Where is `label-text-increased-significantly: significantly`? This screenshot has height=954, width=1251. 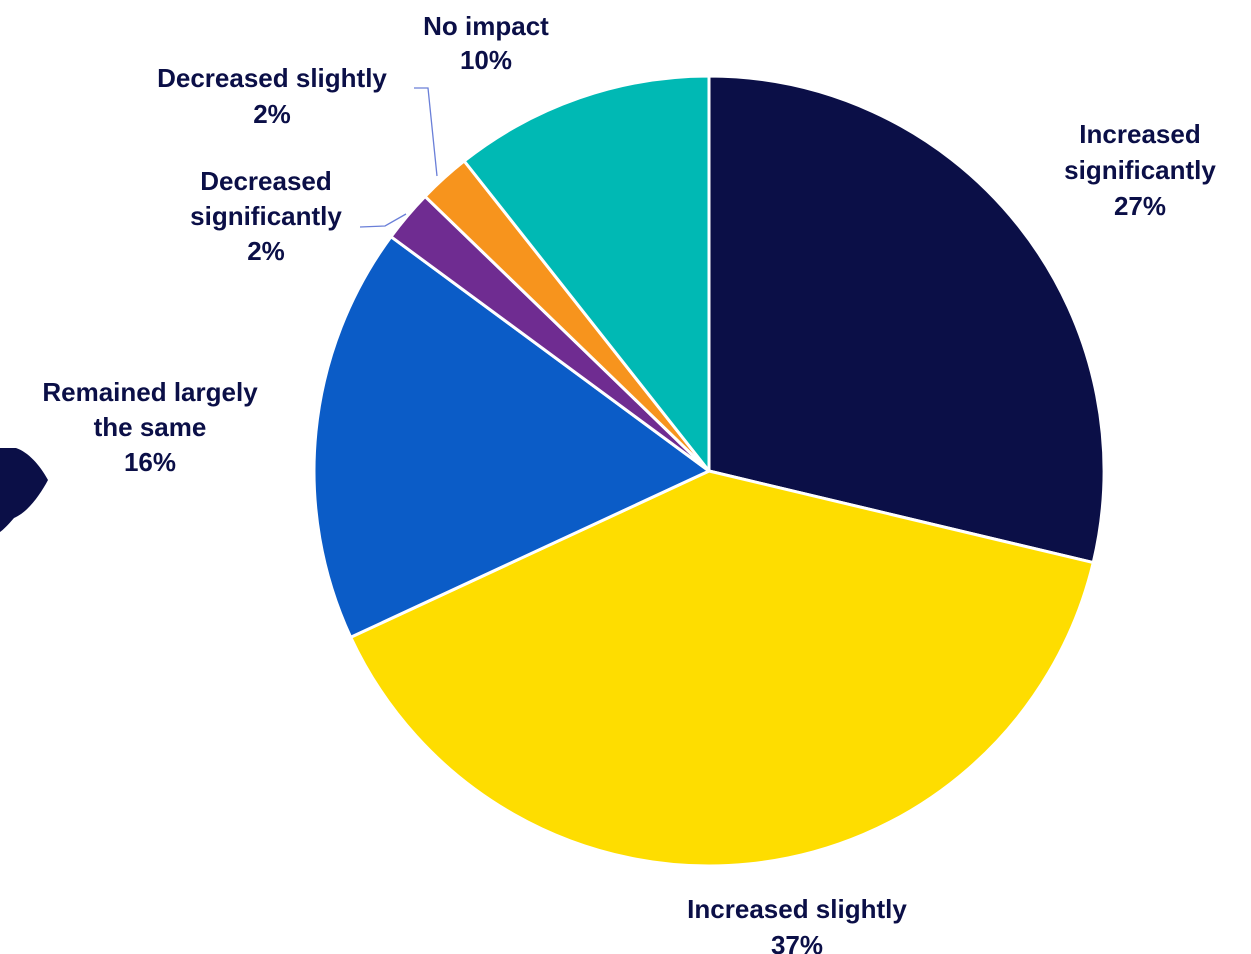 label-text-increased-significantly: significantly is located at coordinates (1140, 170).